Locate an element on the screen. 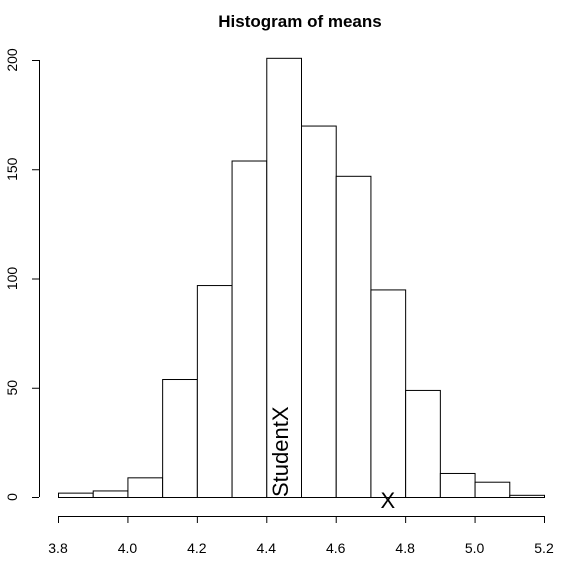 The width and height of the screenshot is (583, 574). x-axis: 3.8 4.0 4.2 4.4 4.6 4.8 5.0 5.2 is located at coordinates (301, 536).